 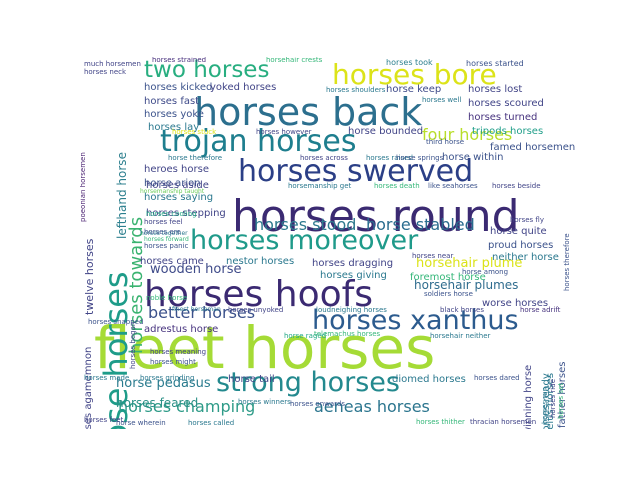 I want to click on word-third-horse: third horse, so click(x=445, y=142).